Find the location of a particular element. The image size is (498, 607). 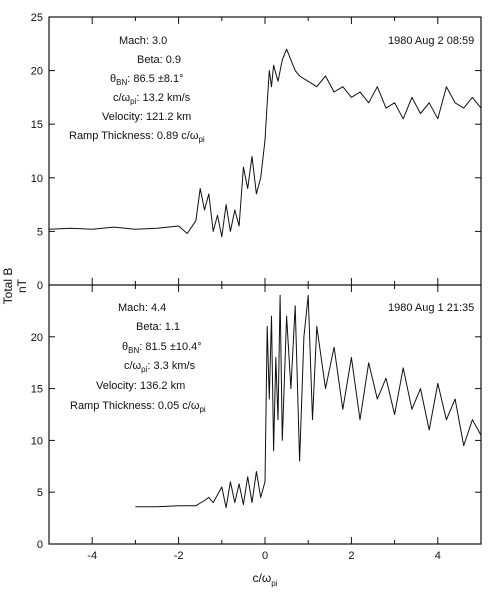

bottom-ramp-text: Ramp Thickness: 0.05 c/ω is located at coordinates (135, 406).